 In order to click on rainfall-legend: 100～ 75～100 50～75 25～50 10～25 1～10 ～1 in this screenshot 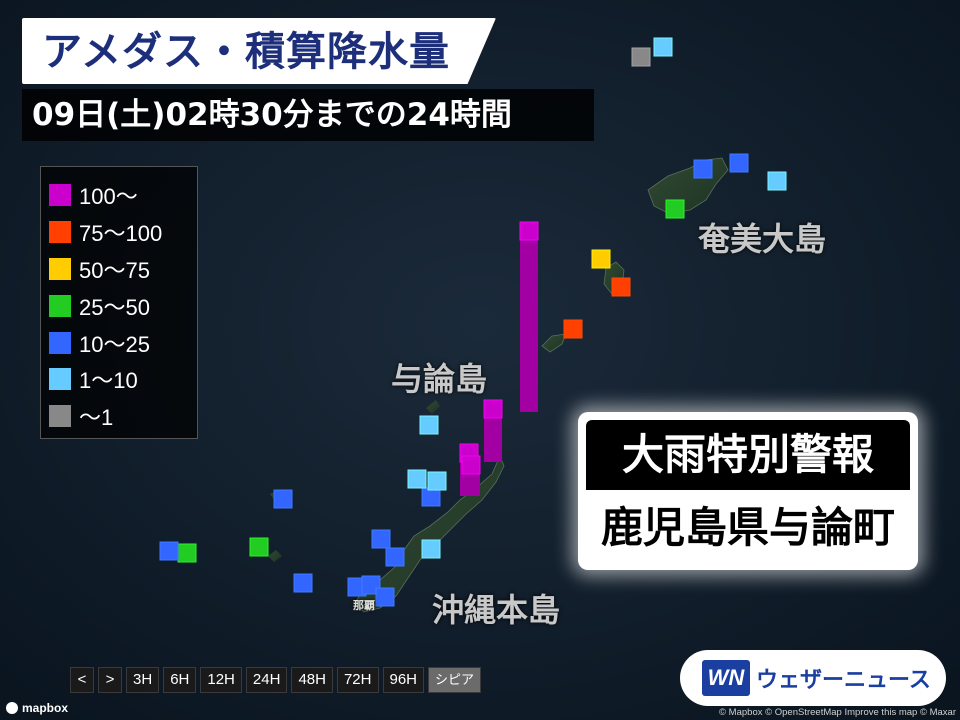, I will do `click(119, 302)`.